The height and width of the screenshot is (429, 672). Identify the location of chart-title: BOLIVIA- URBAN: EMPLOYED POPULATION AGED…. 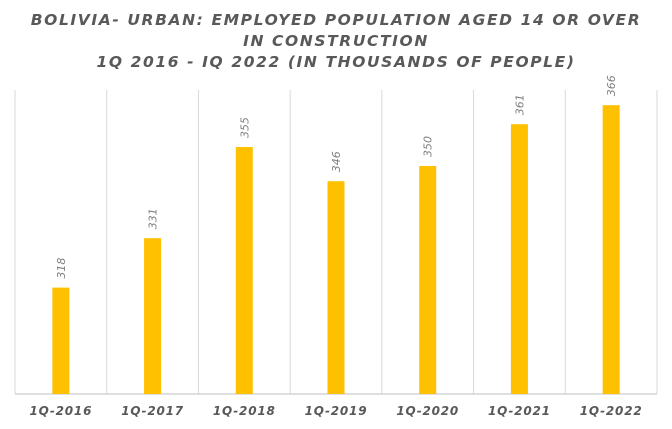
(336, 41).